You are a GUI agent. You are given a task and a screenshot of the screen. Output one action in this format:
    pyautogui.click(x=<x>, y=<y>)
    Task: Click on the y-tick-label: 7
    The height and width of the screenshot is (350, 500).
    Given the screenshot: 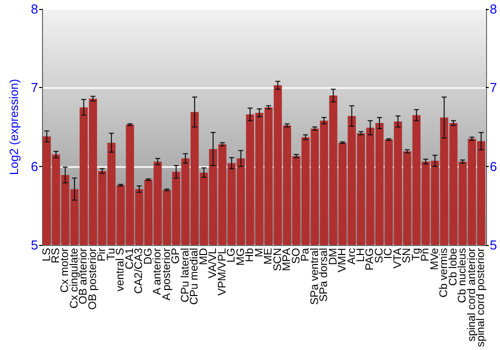 What is the action you would take?
    pyautogui.click(x=34, y=88)
    